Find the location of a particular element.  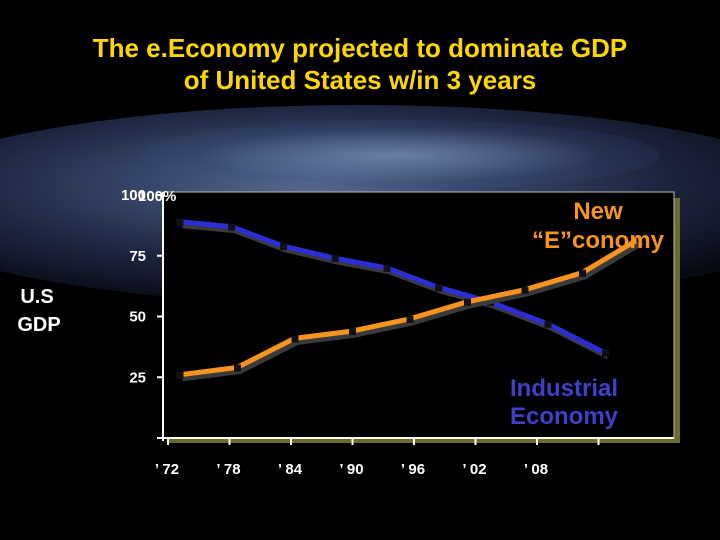

industrial-annotation-line-1: Industrial is located at coordinates (564, 388).